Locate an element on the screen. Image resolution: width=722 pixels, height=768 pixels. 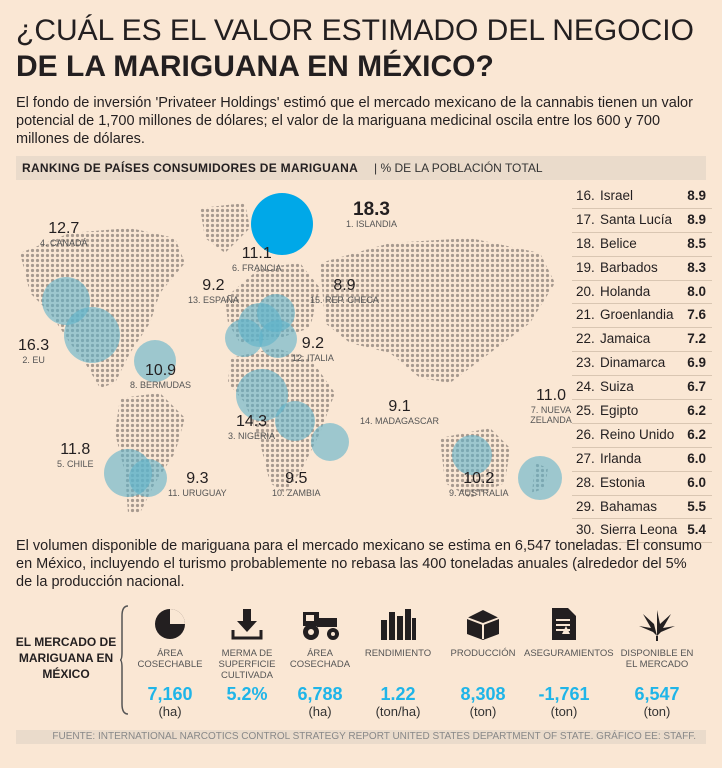
ranking-value: 8.0 is located at coordinates (696, 291).